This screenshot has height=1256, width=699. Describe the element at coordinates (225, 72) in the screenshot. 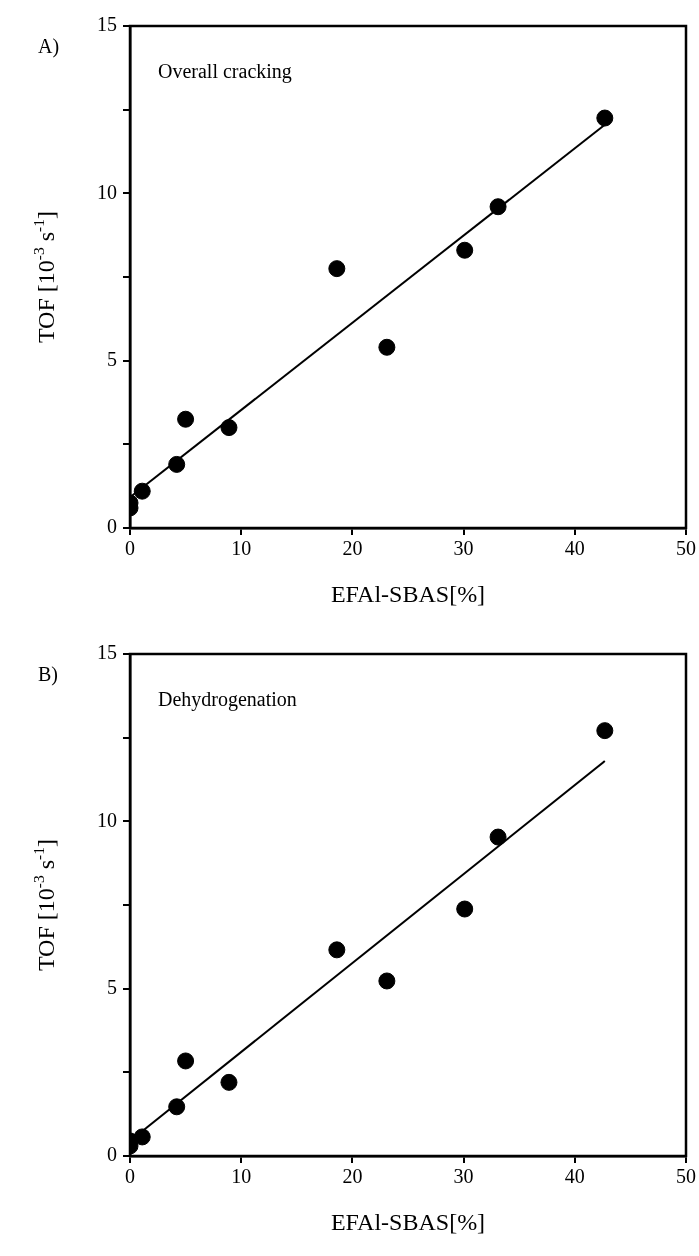

I see `annotation: Overall cracking` at that location.